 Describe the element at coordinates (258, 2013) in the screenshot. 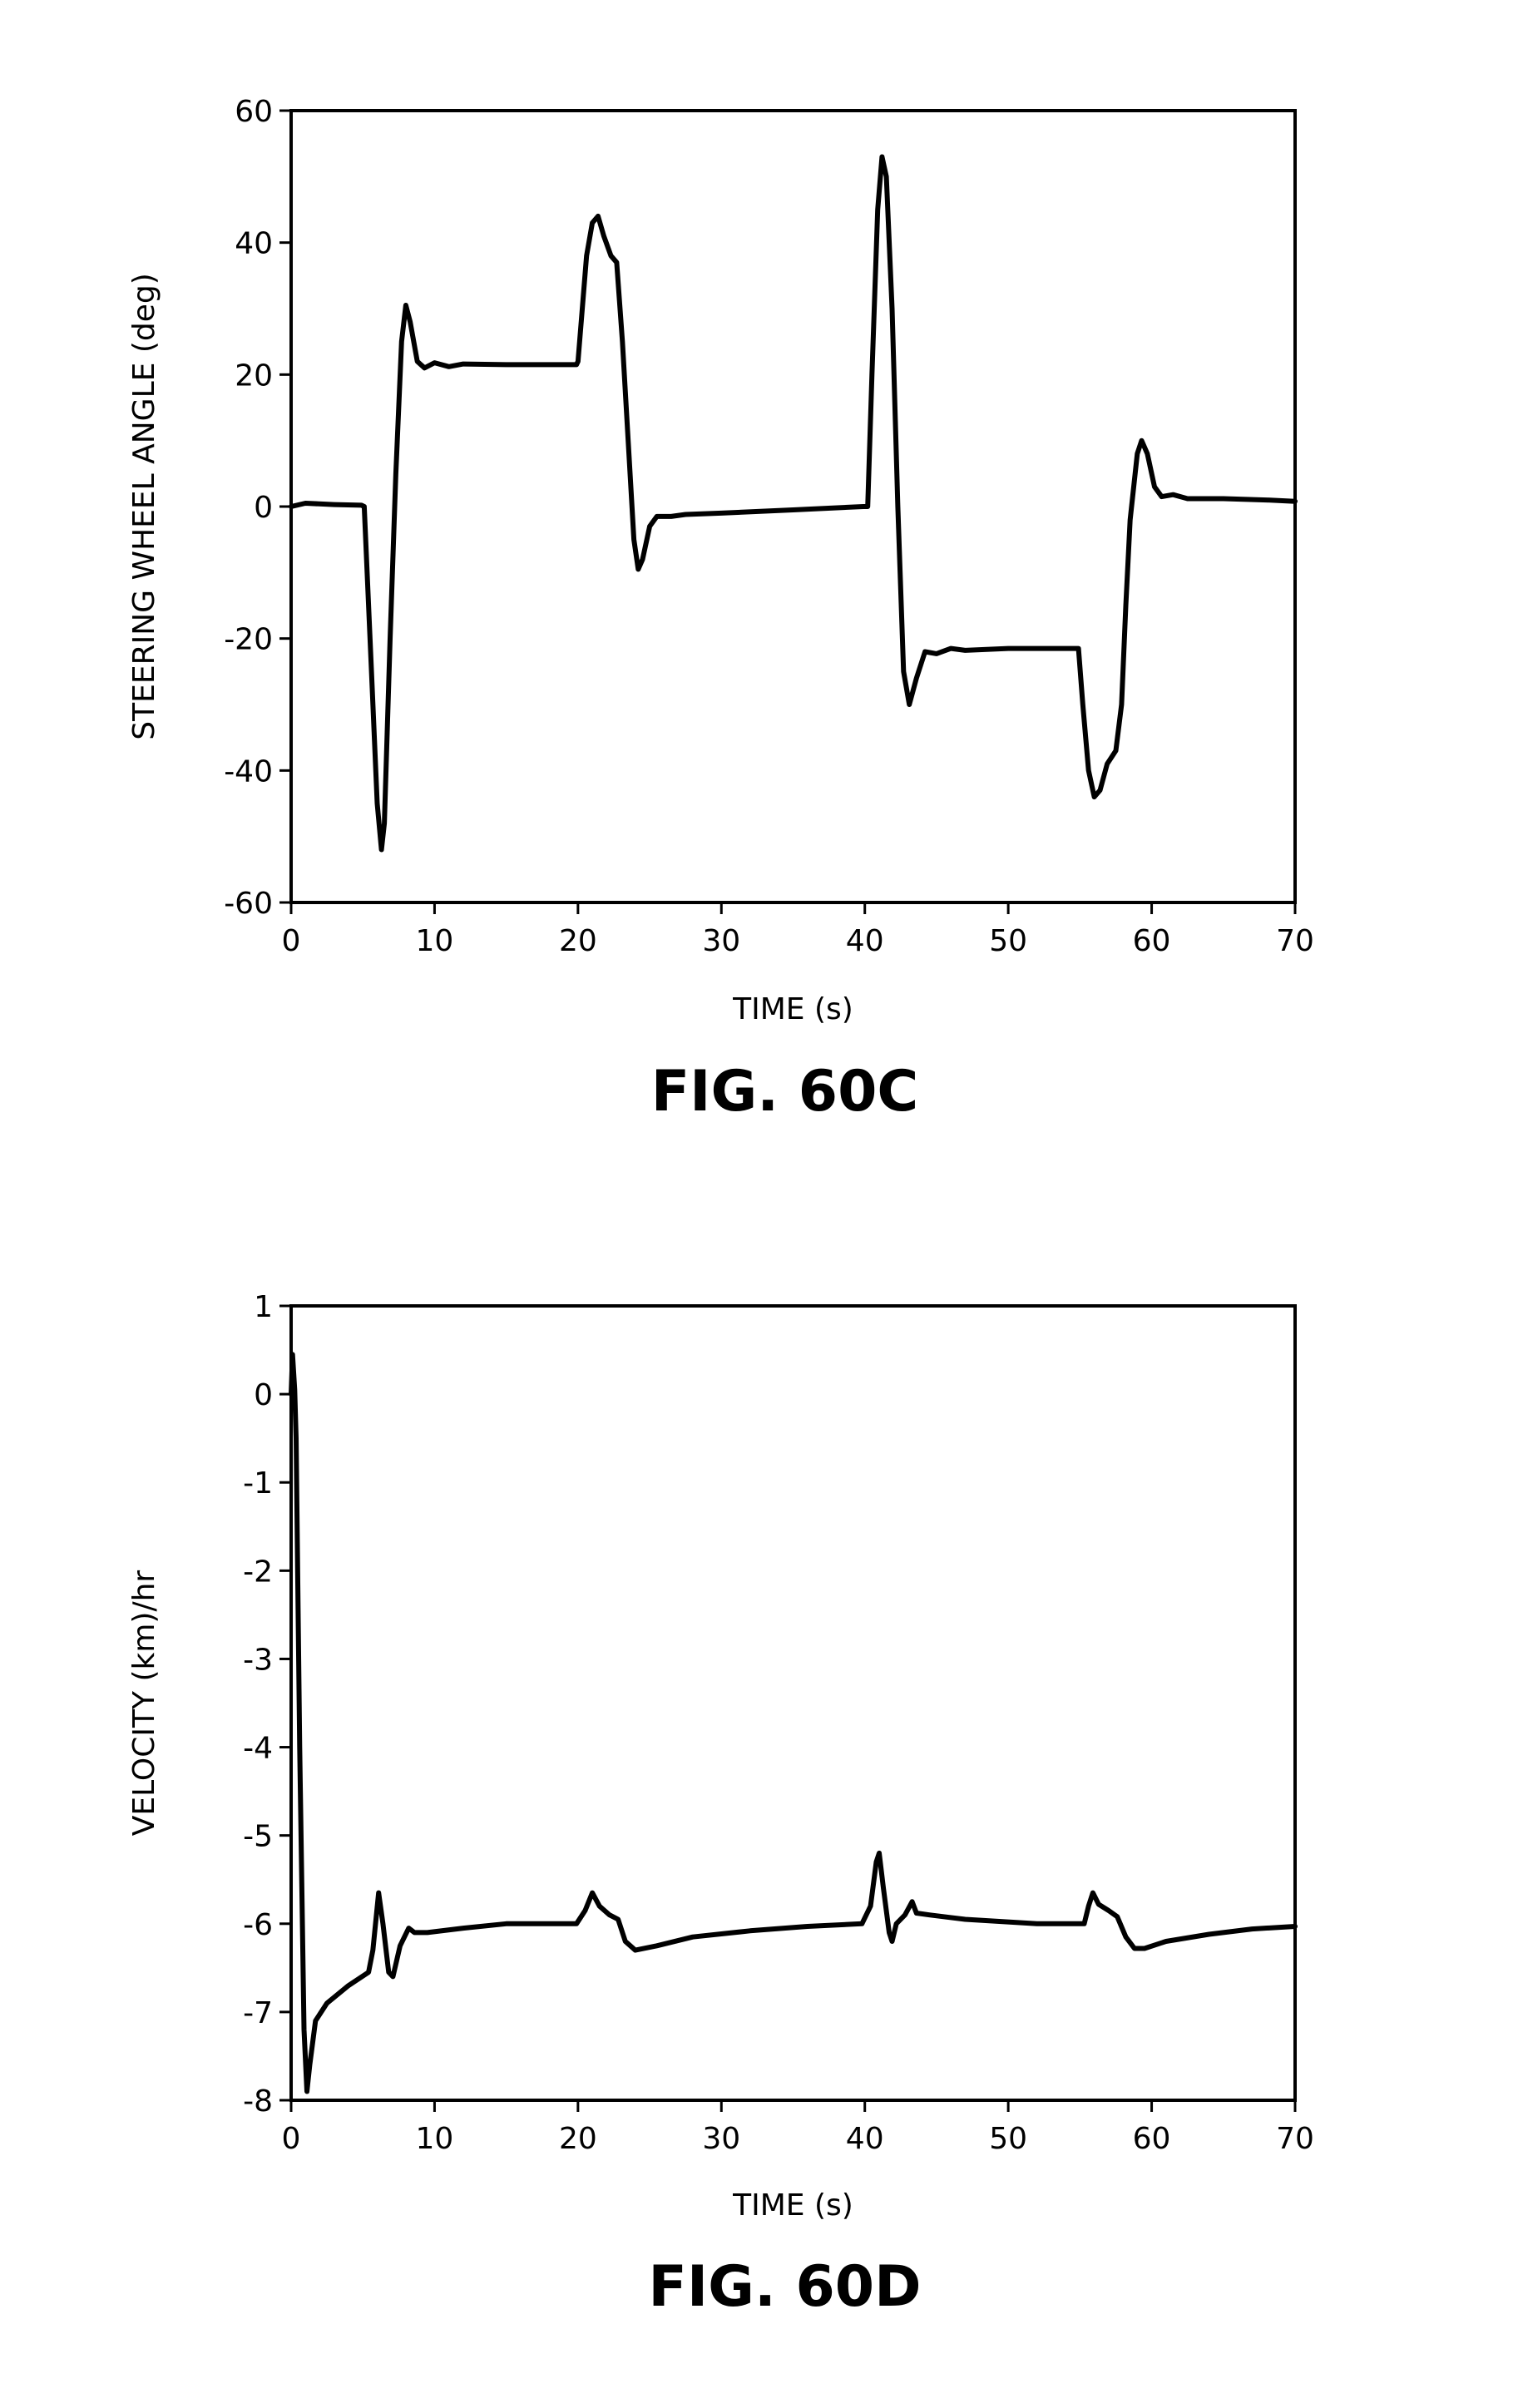

I see `y-tick-label: -7` at that location.